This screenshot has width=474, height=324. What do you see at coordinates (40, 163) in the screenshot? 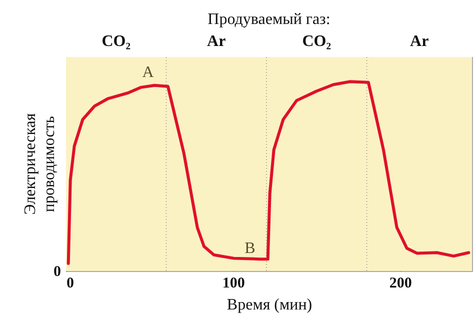
I see `y-axis-title: Электрическая проводимость` at bounding box center [40, 163].